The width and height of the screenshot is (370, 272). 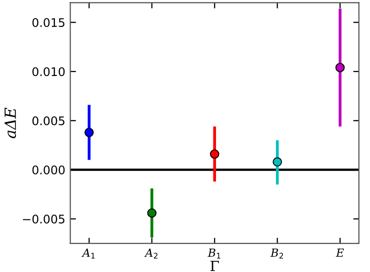 I want to click on x-tick-label: A$_{2}$, so click(x=151, y=253).